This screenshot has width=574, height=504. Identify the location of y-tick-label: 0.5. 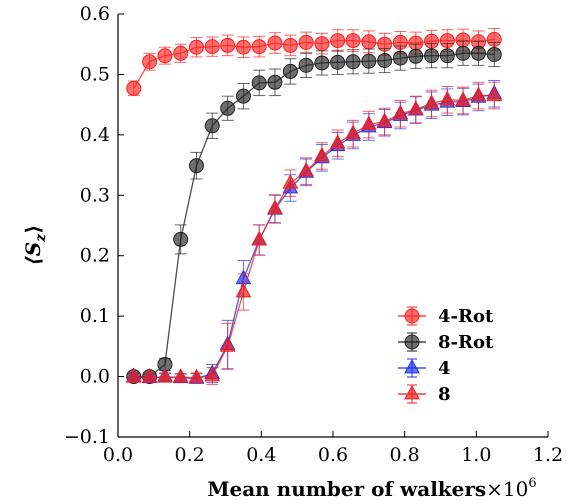
(95, 74).